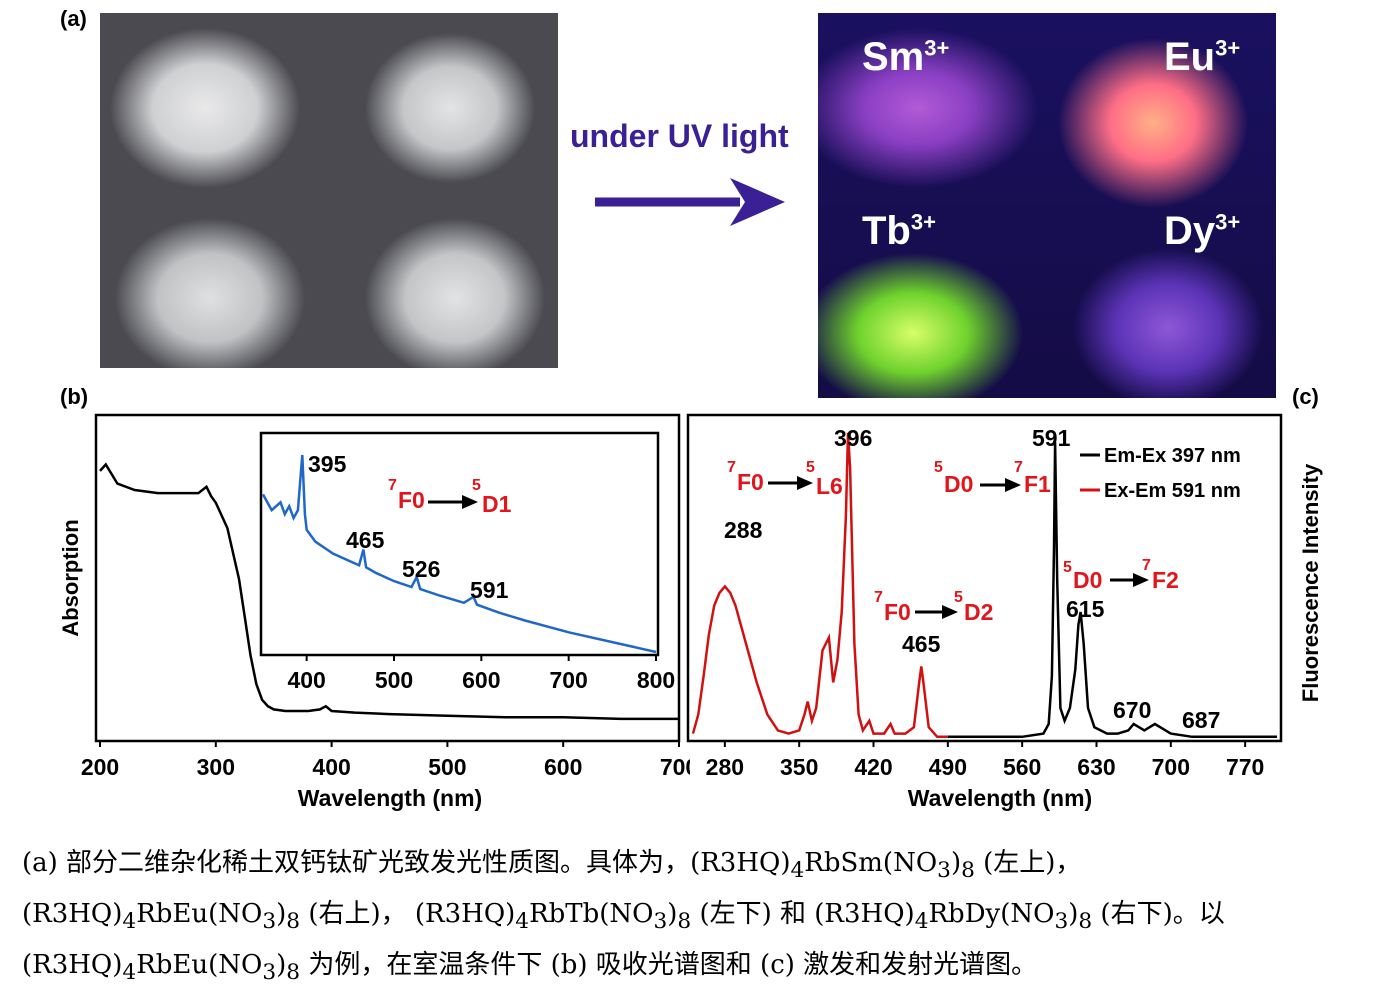 The width and height of the screenshot is (1390, 1000). Describe the element at coordinates (331, 767) in the screenshot. I see `chart-b-tick-label-400: 400` at that location.